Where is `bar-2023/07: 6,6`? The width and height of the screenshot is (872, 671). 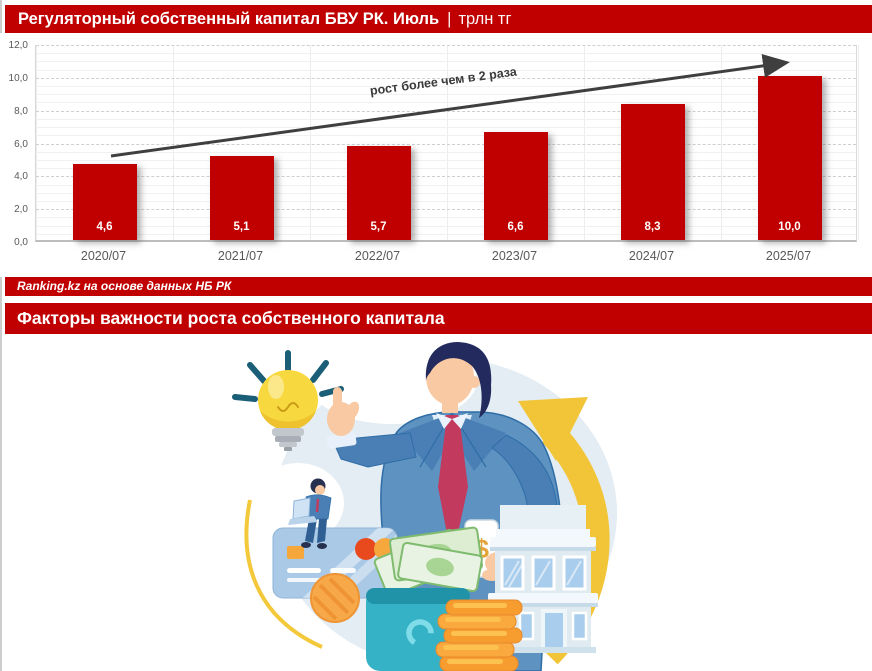 bar-2023/07: 6,6 is located at coordinates (515, 185).